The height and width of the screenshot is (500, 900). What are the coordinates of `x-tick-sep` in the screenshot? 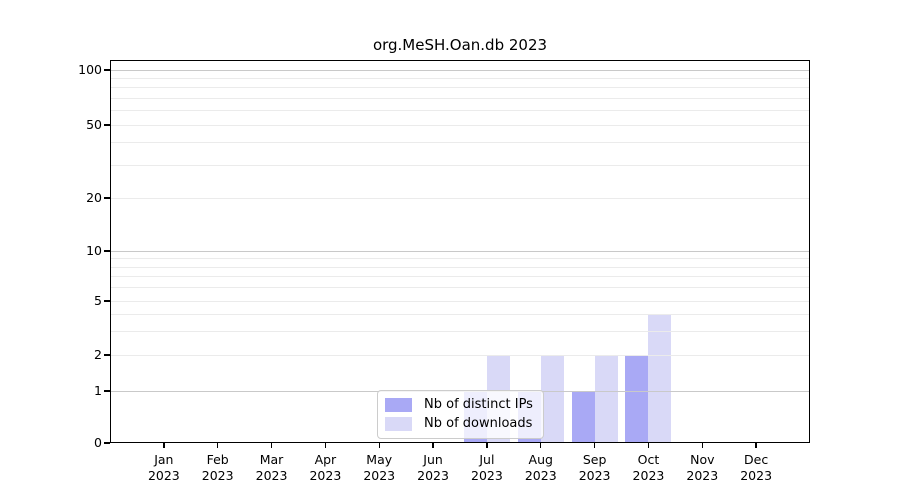 It's located at (594, 445).